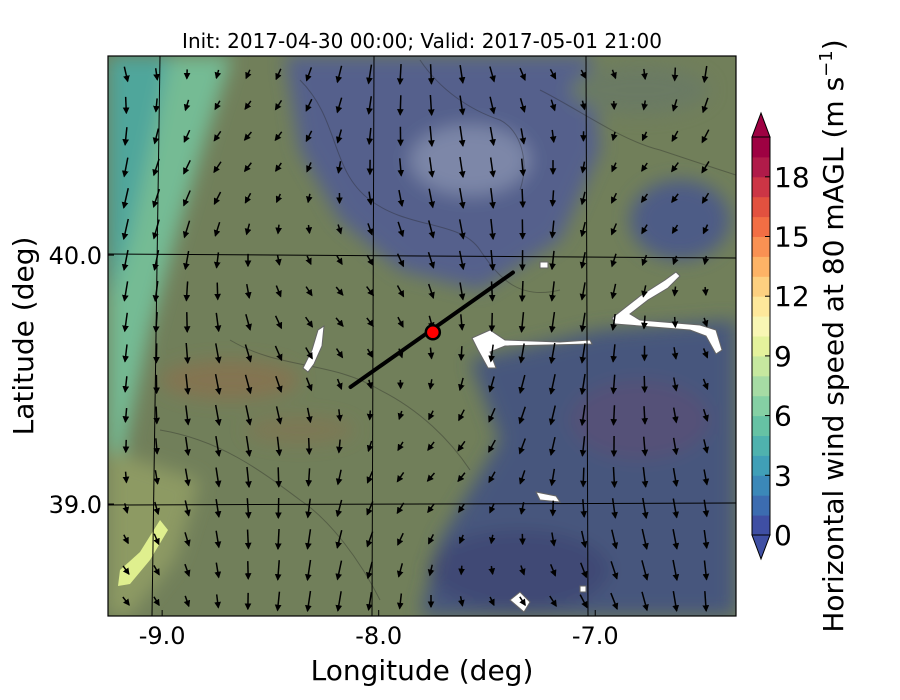 This screenshot has width=900, height=700. I want to click on y-axis-ticks: 39.0 40.0, so click(81, 380).